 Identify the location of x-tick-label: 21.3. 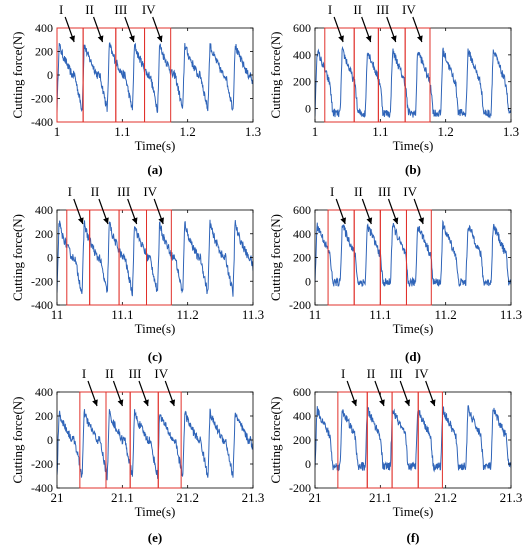
(511, 497).